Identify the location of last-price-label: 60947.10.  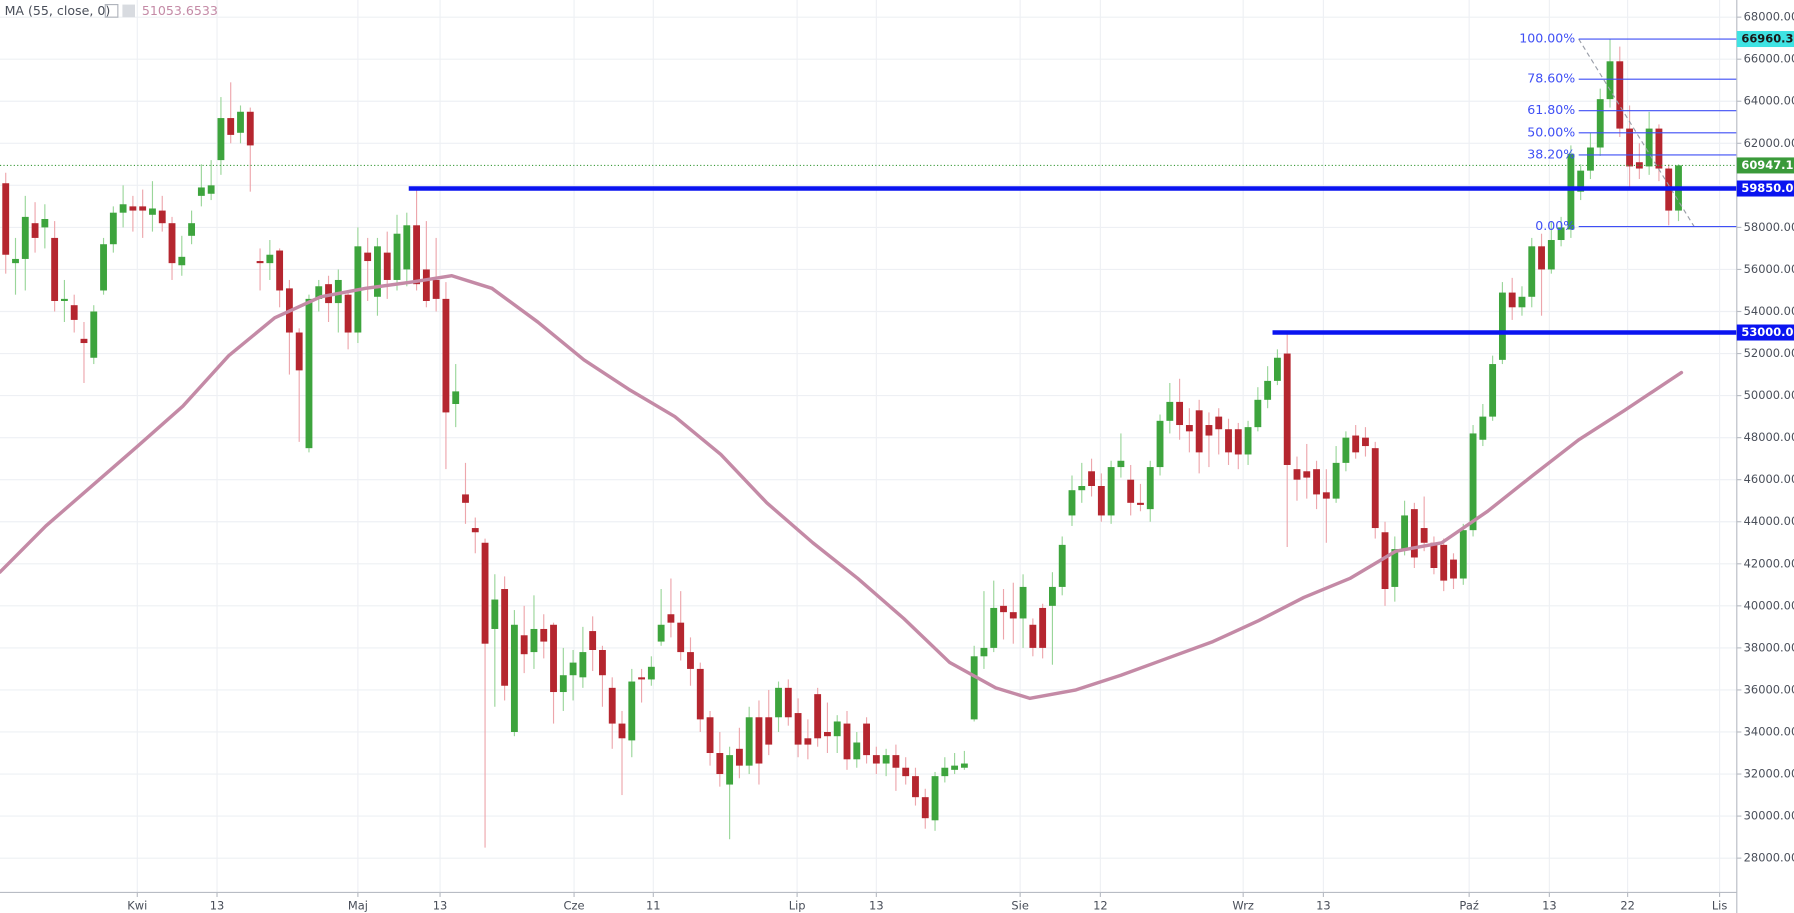
(1767, 165).